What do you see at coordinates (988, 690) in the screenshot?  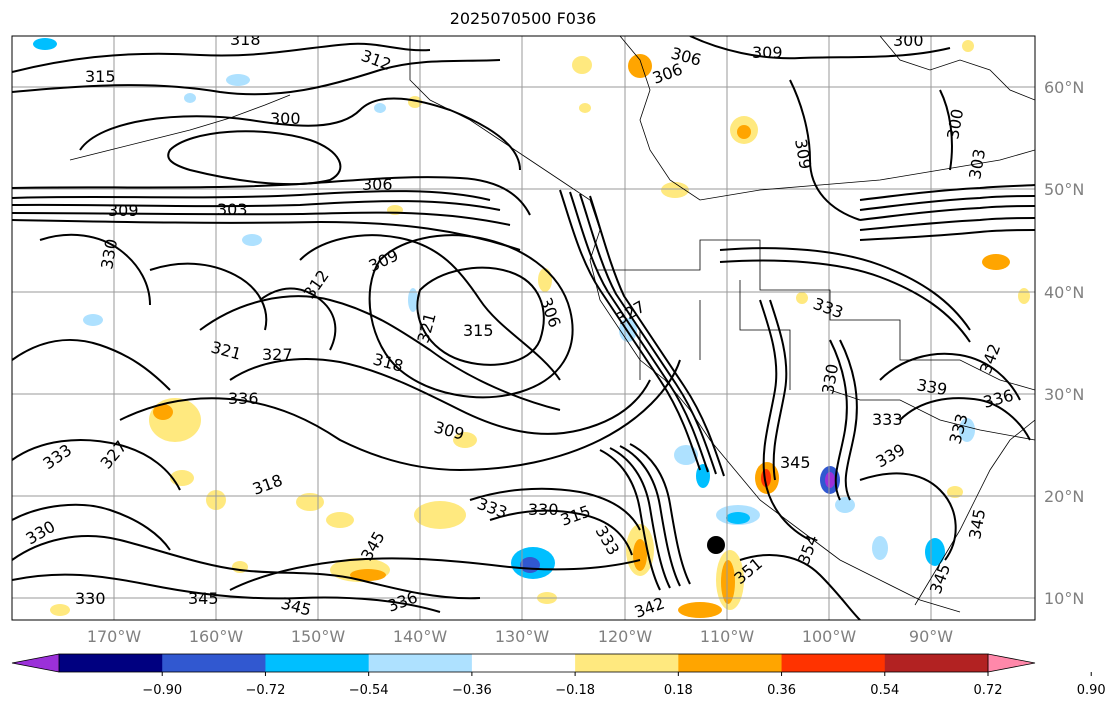 I see `colorbar-tick-label: 0.72` at bounding box center [988, 690].